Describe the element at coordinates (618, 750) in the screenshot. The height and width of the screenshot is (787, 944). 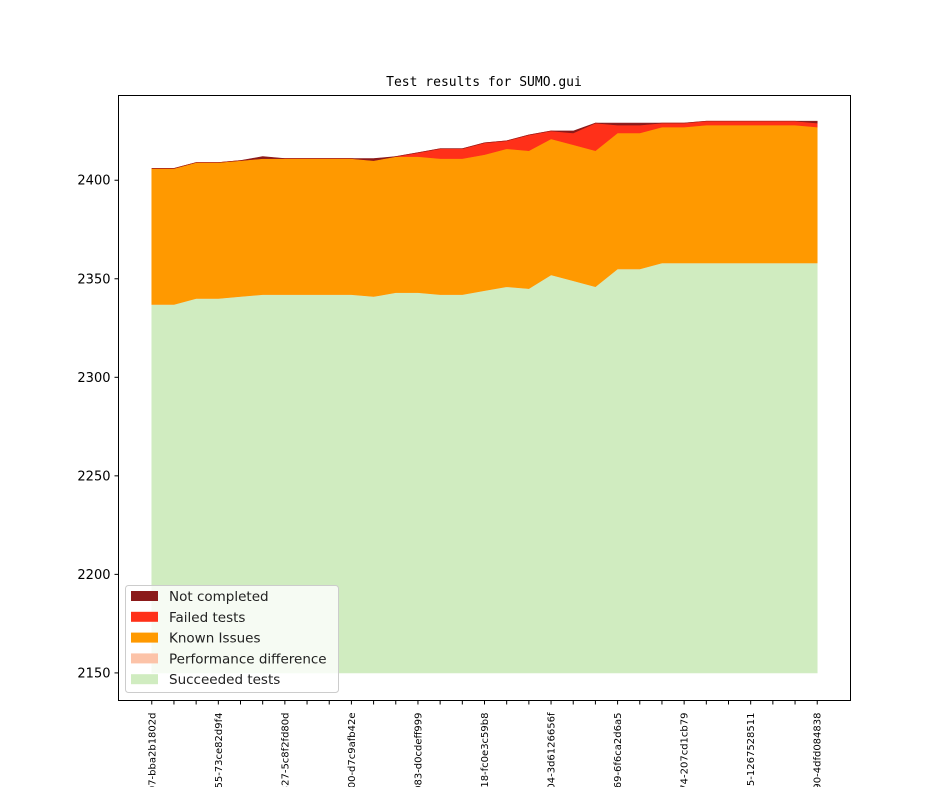
I see `x-tick-label: 69-6f6ca2d6a5` at that location.